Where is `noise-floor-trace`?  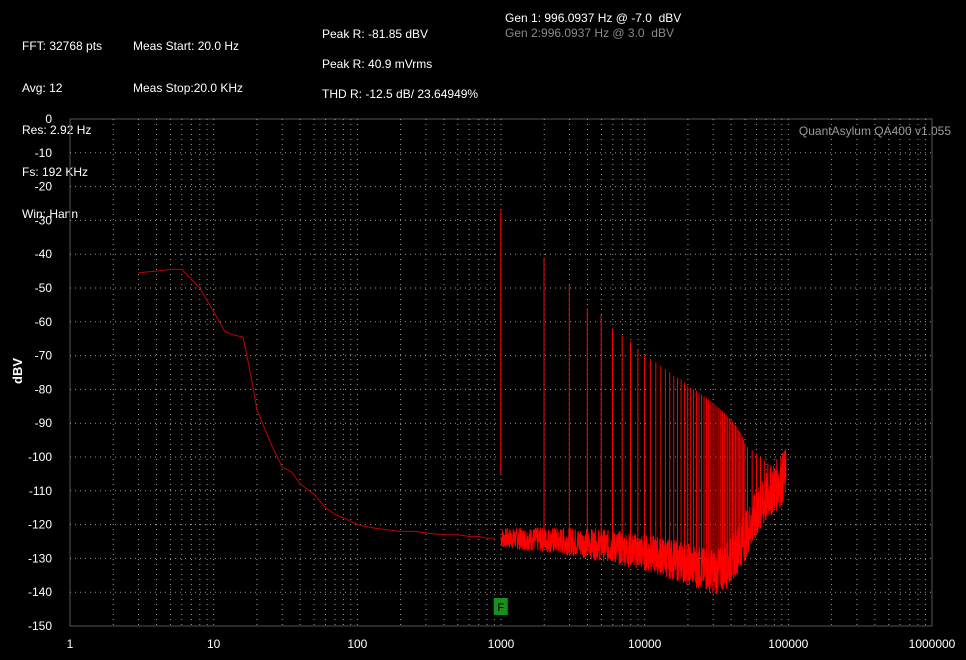
noise-floor-trace is located at coordinates (643, 521).